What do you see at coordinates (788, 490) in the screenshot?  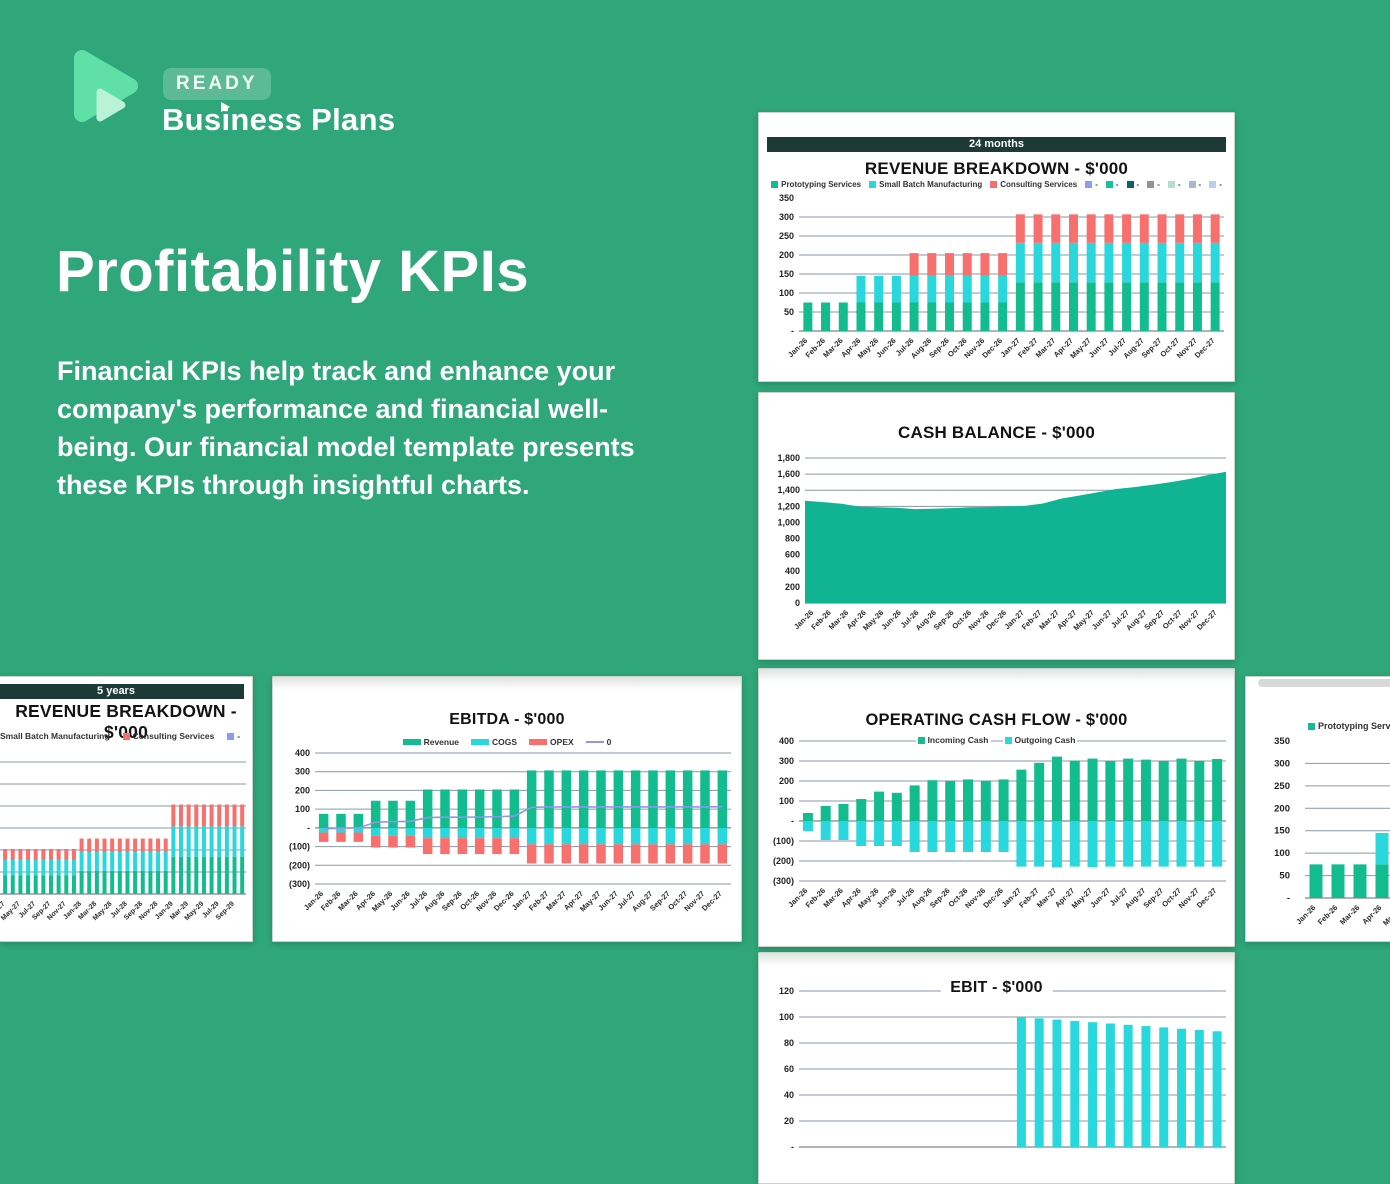 I see `svg-text: 1,400` at bounding box center [788, 490].